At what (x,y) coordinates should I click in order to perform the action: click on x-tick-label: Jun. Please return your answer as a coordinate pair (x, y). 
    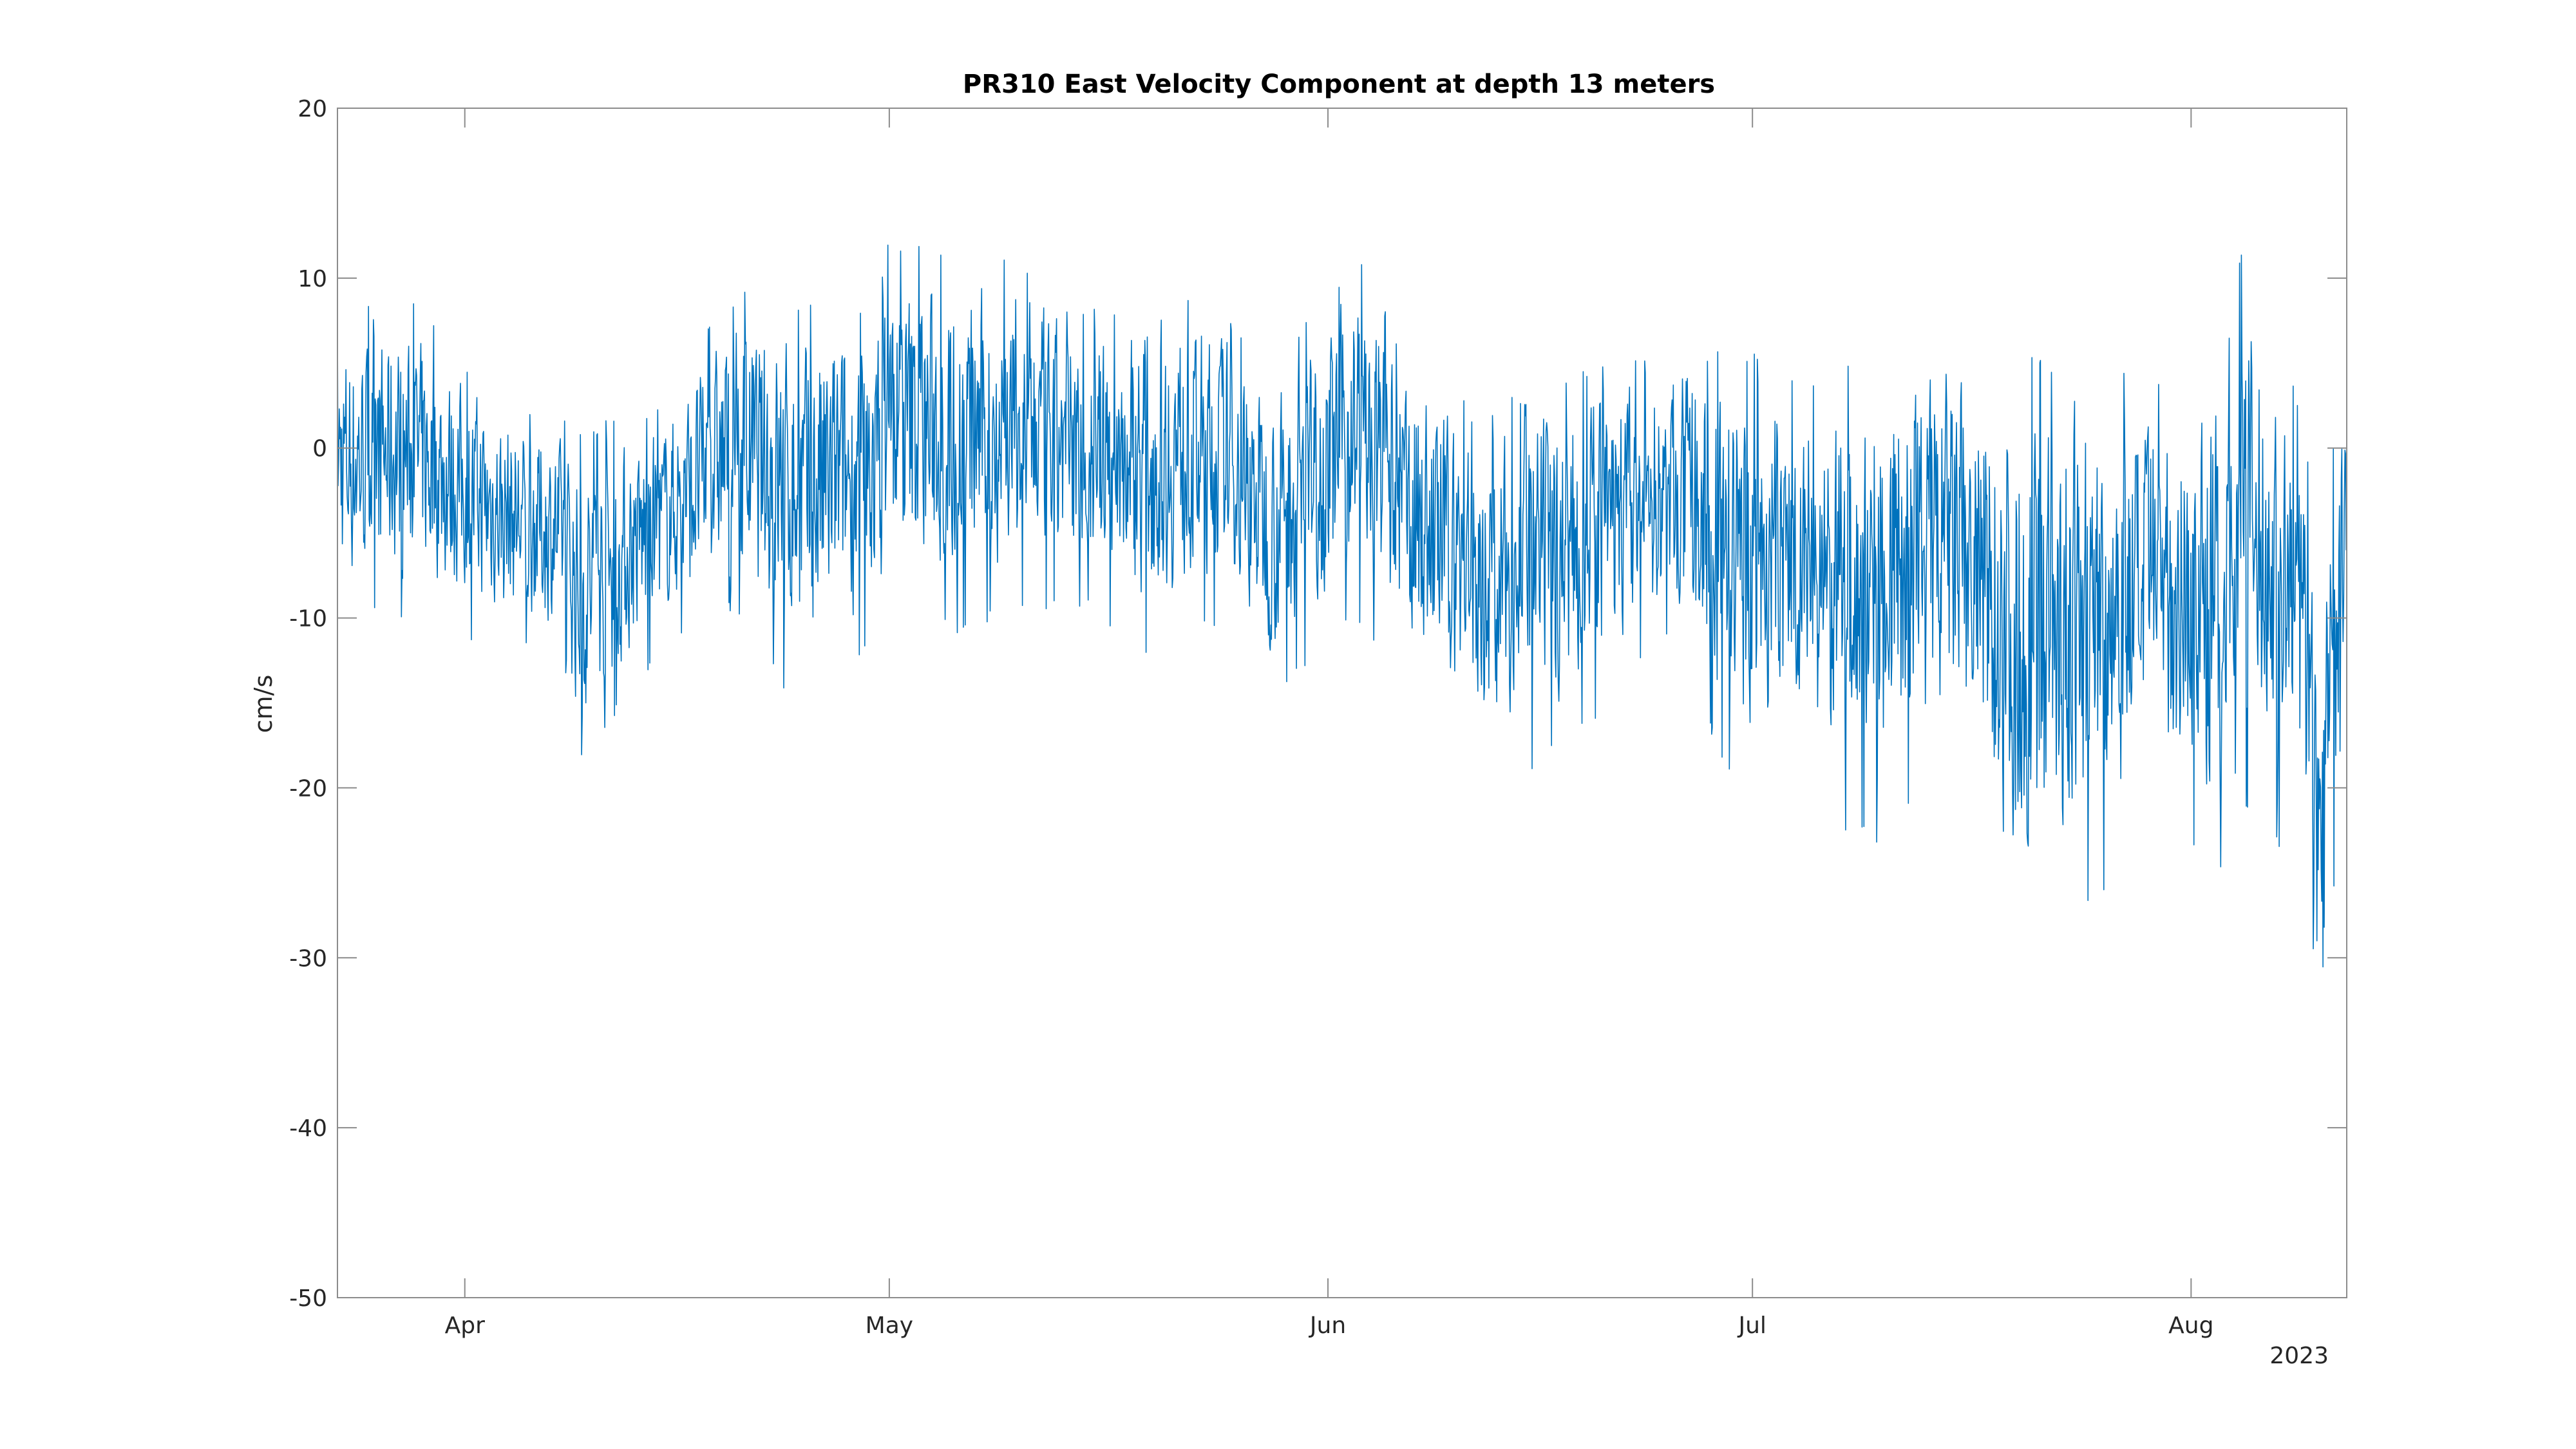
    Looking at the image, I should click on (1327, 1325).